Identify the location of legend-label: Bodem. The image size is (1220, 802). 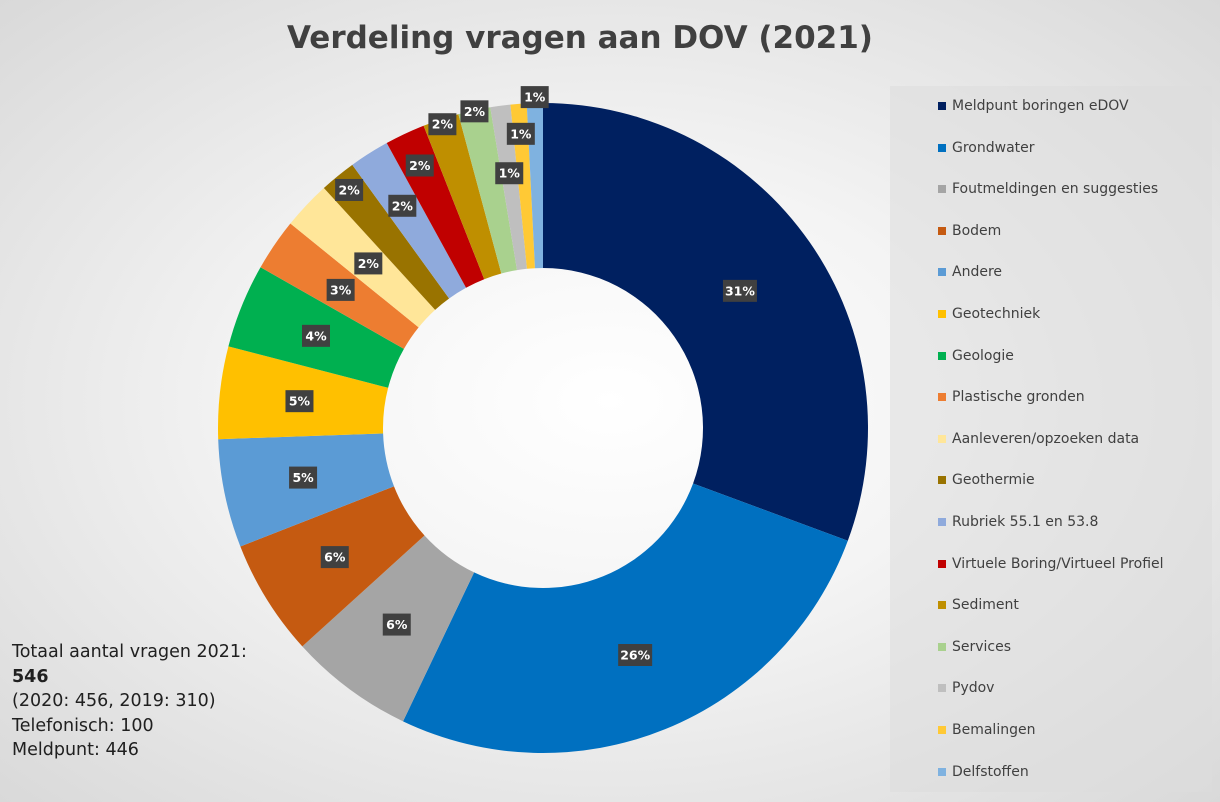
(977, 230).